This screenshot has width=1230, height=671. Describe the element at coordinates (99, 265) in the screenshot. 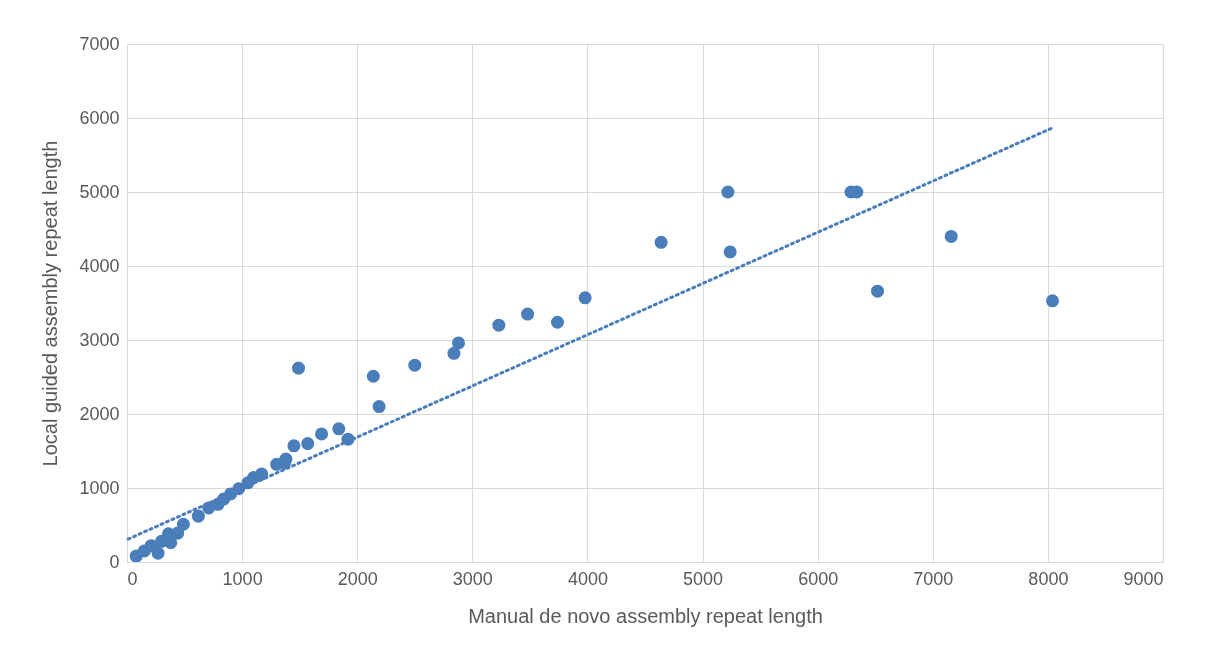

I see `y-tick-label: 4000` at that location.